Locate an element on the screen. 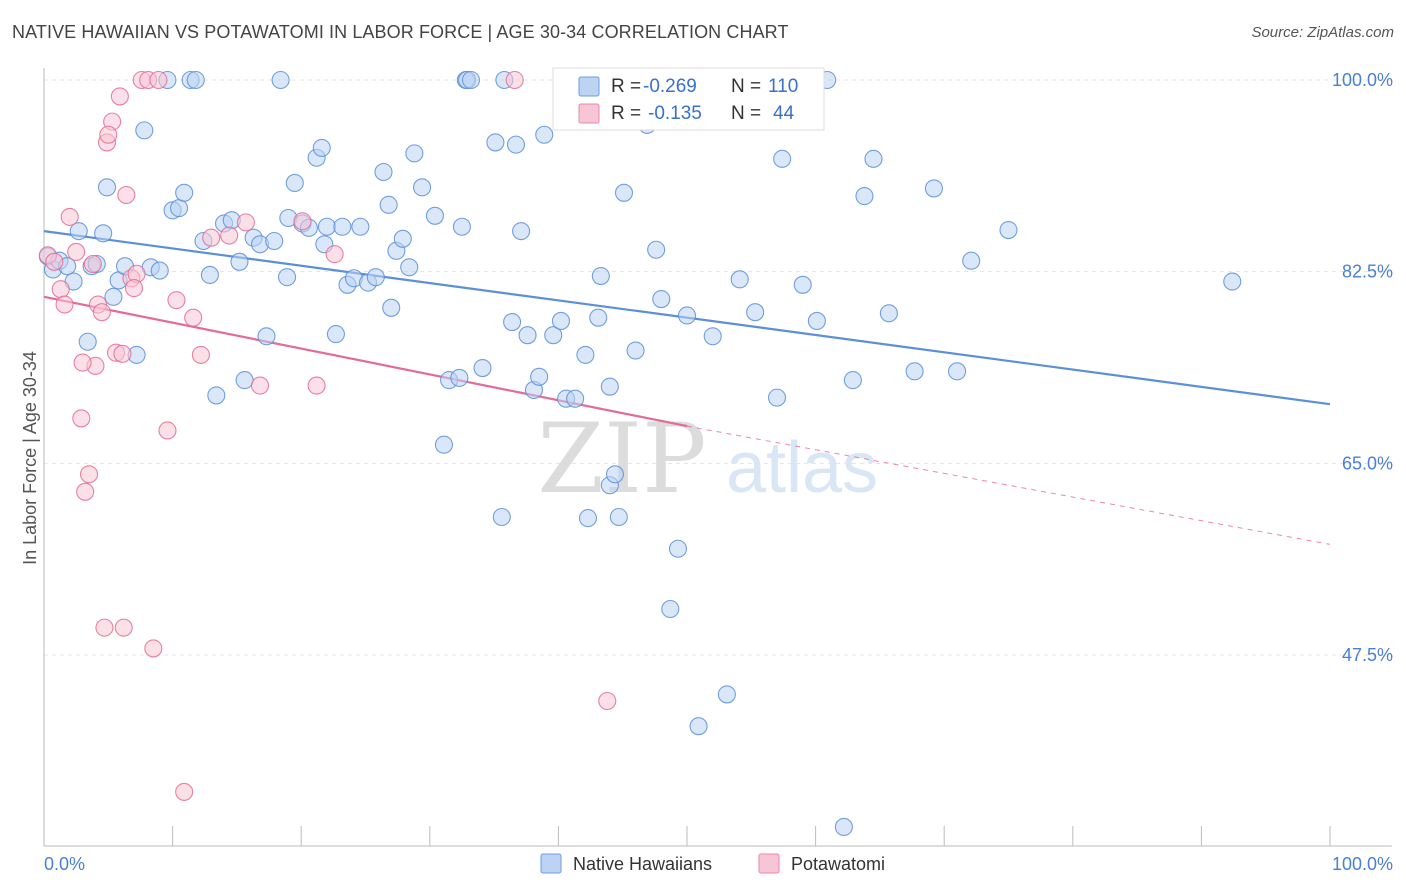 The height and width of the screenshot is (892, 1406). stats-n-label-1: N = is located at coordinates (746, 86).